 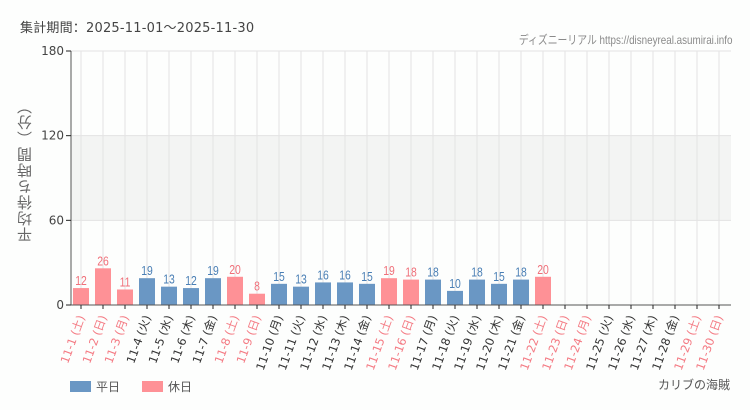 I want to click on attraction-name: カリブの海賊, so click(x=693, y=385).